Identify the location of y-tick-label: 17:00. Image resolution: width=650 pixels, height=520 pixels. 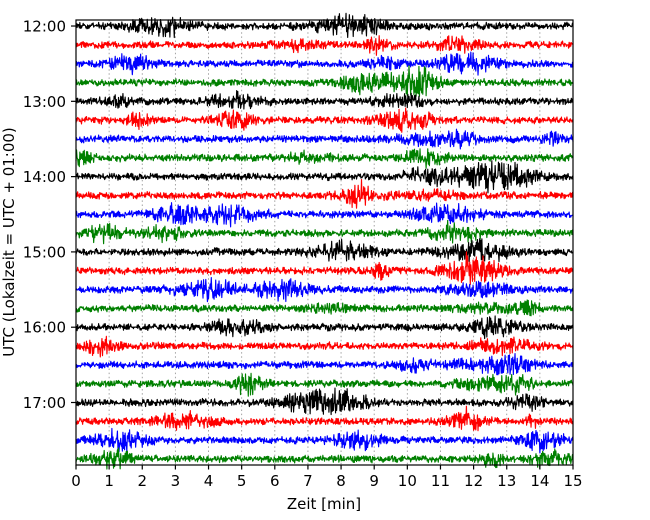
(44, 403).